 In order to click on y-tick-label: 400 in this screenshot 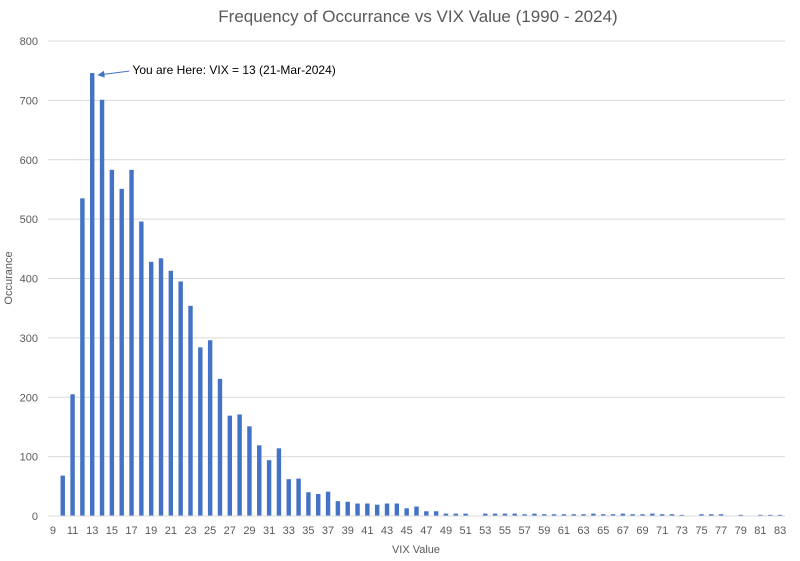, I will do `click(29, 280)`.